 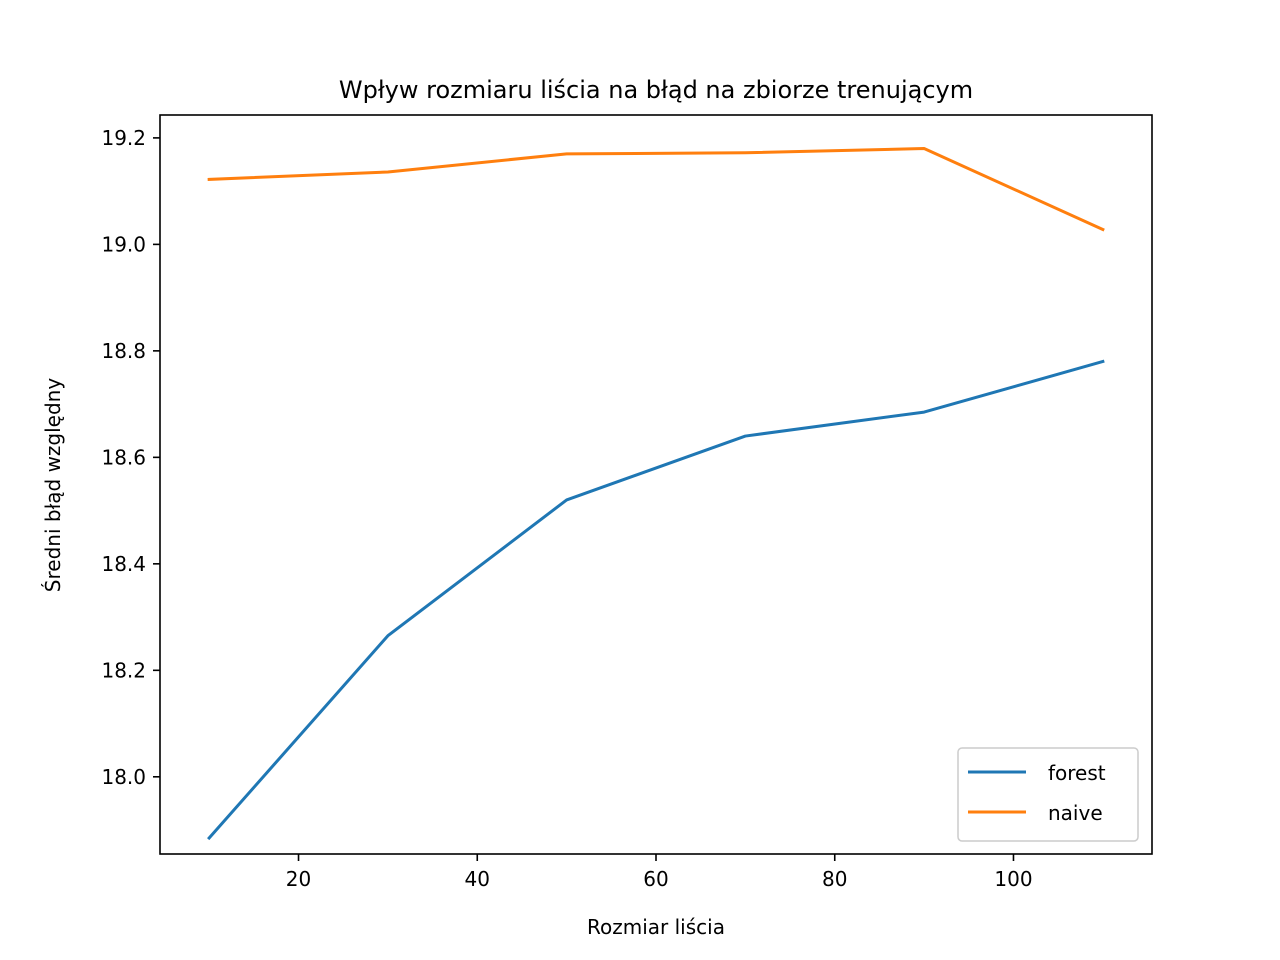 What do you see at coordinates (1075, 813) in the screenshot?
I see `legend-label-naive: naive` at bounding box center [1075, 813].